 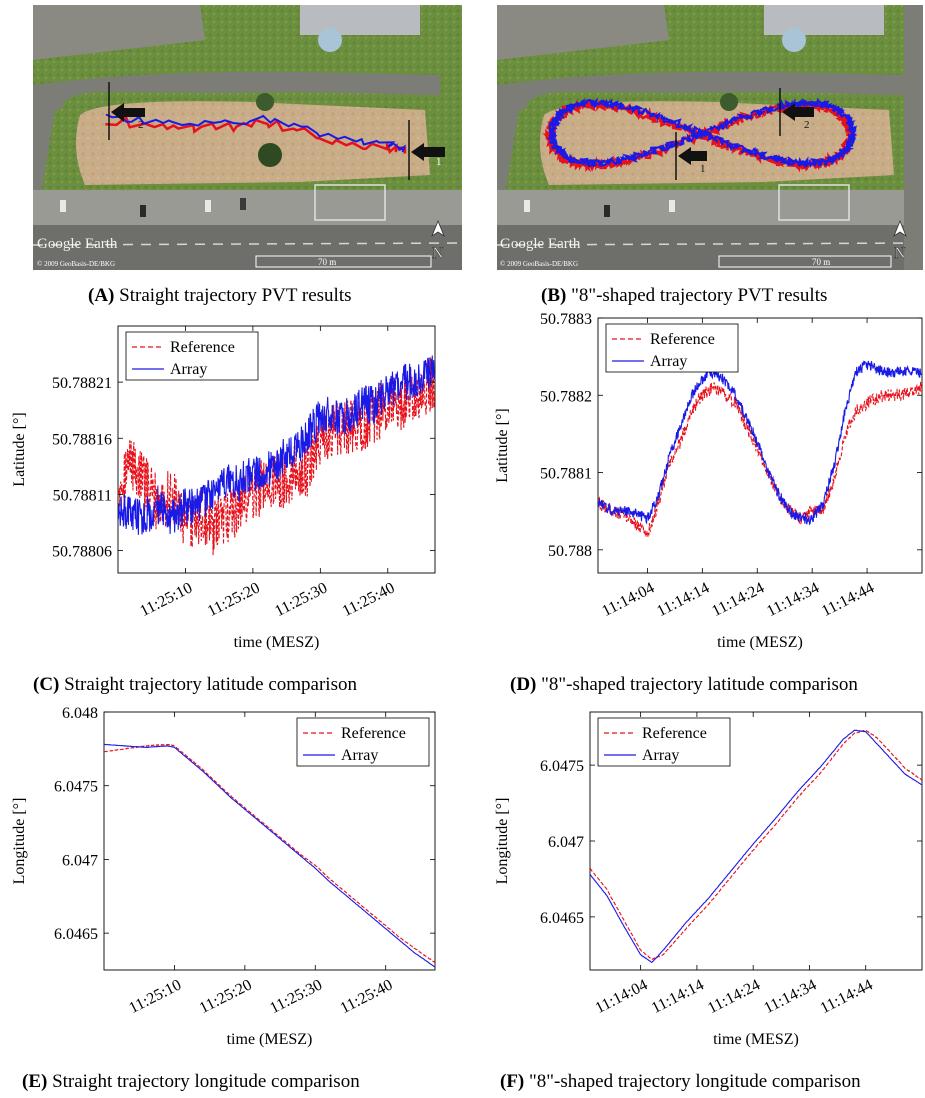 What do you see at coordinates (82, 439) in the screenshot?
I see `y-tick-label: 50.78816` at bounding box center [82, 439].